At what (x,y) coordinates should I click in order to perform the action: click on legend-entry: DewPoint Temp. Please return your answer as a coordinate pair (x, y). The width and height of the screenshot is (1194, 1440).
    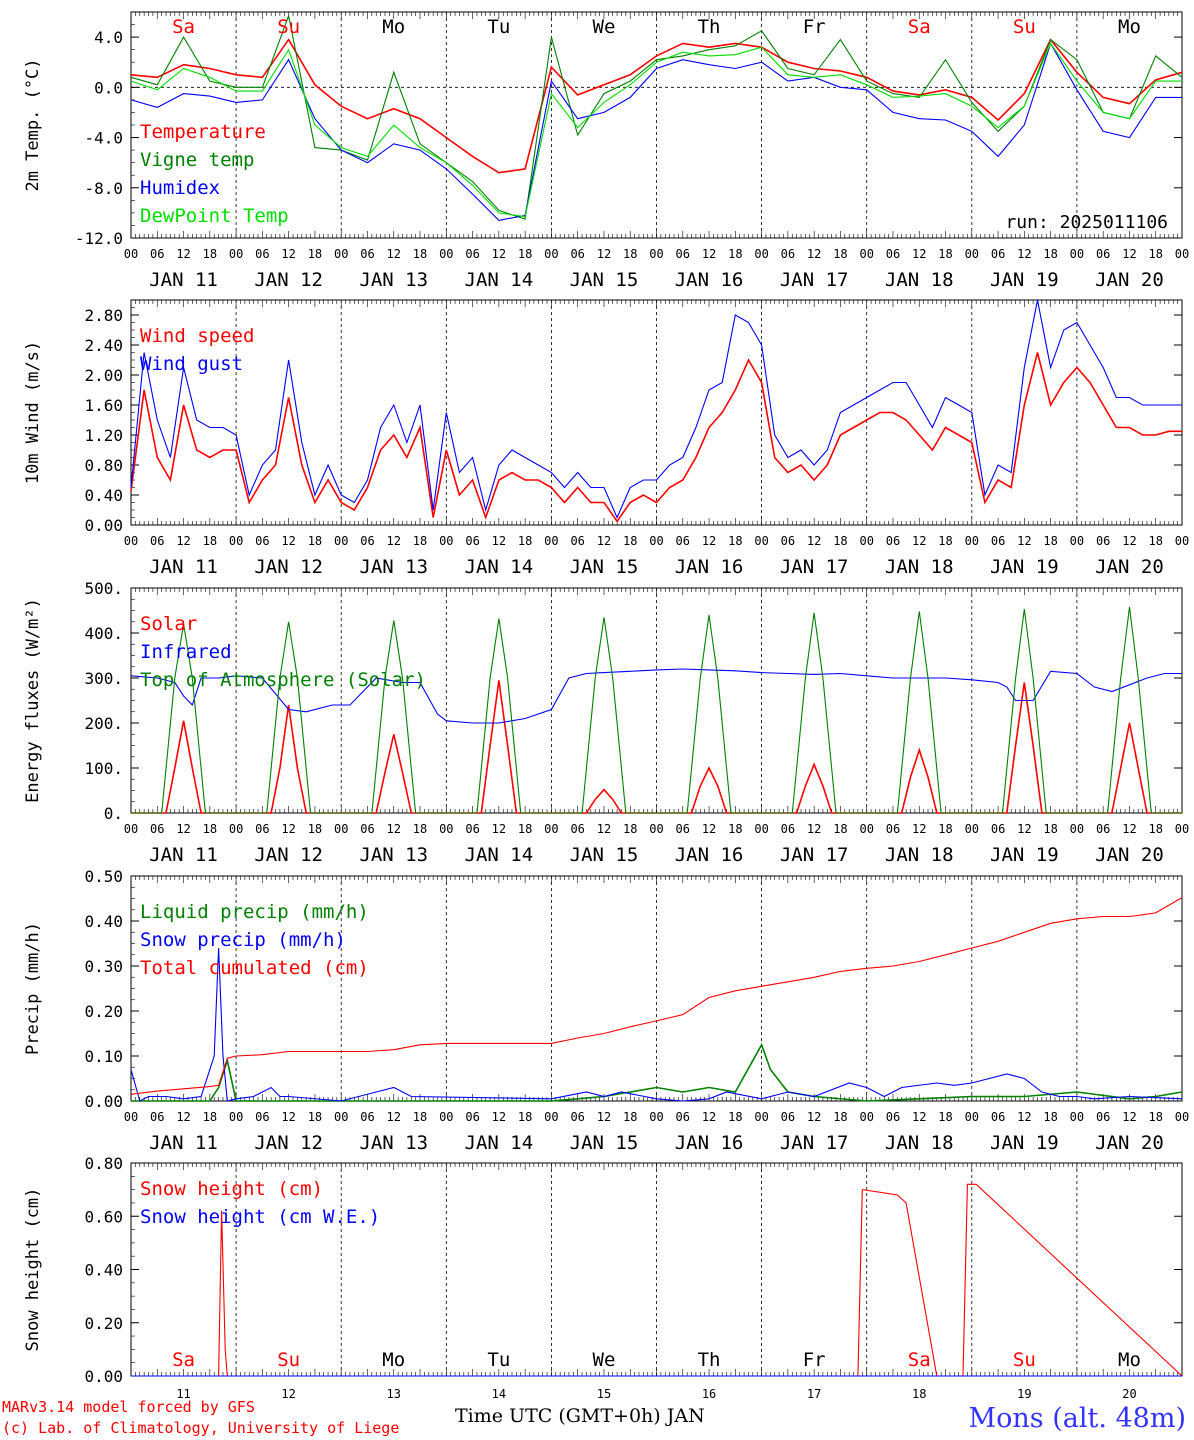
    Looking at the image, I should click on (214, 216).